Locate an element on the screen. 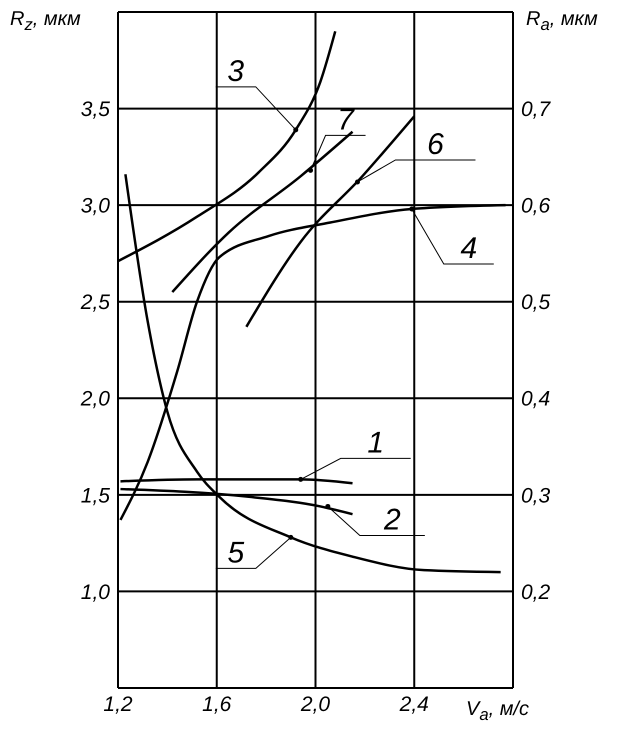 The height and width of the screenshot is (739, 619). annotation: 4 is located at coordinates (469, 249).